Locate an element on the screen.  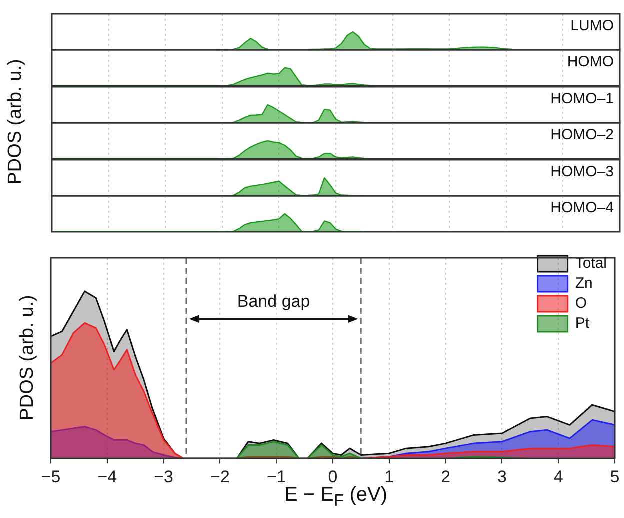
series-label: HOMO–2 is located at coordinates (582, 135).